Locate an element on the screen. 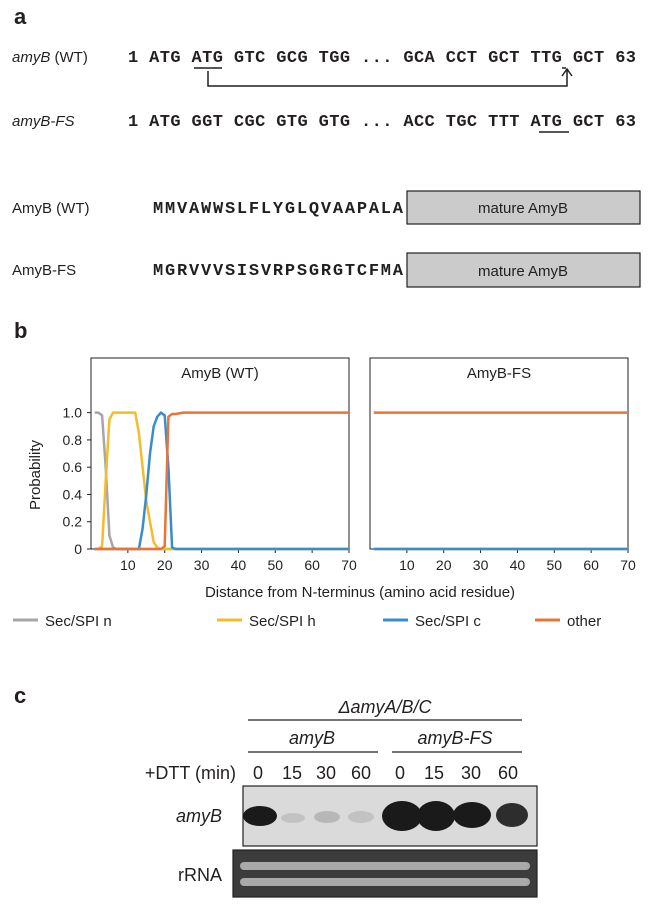  rrna-bands is located at coordinates (385, 874).